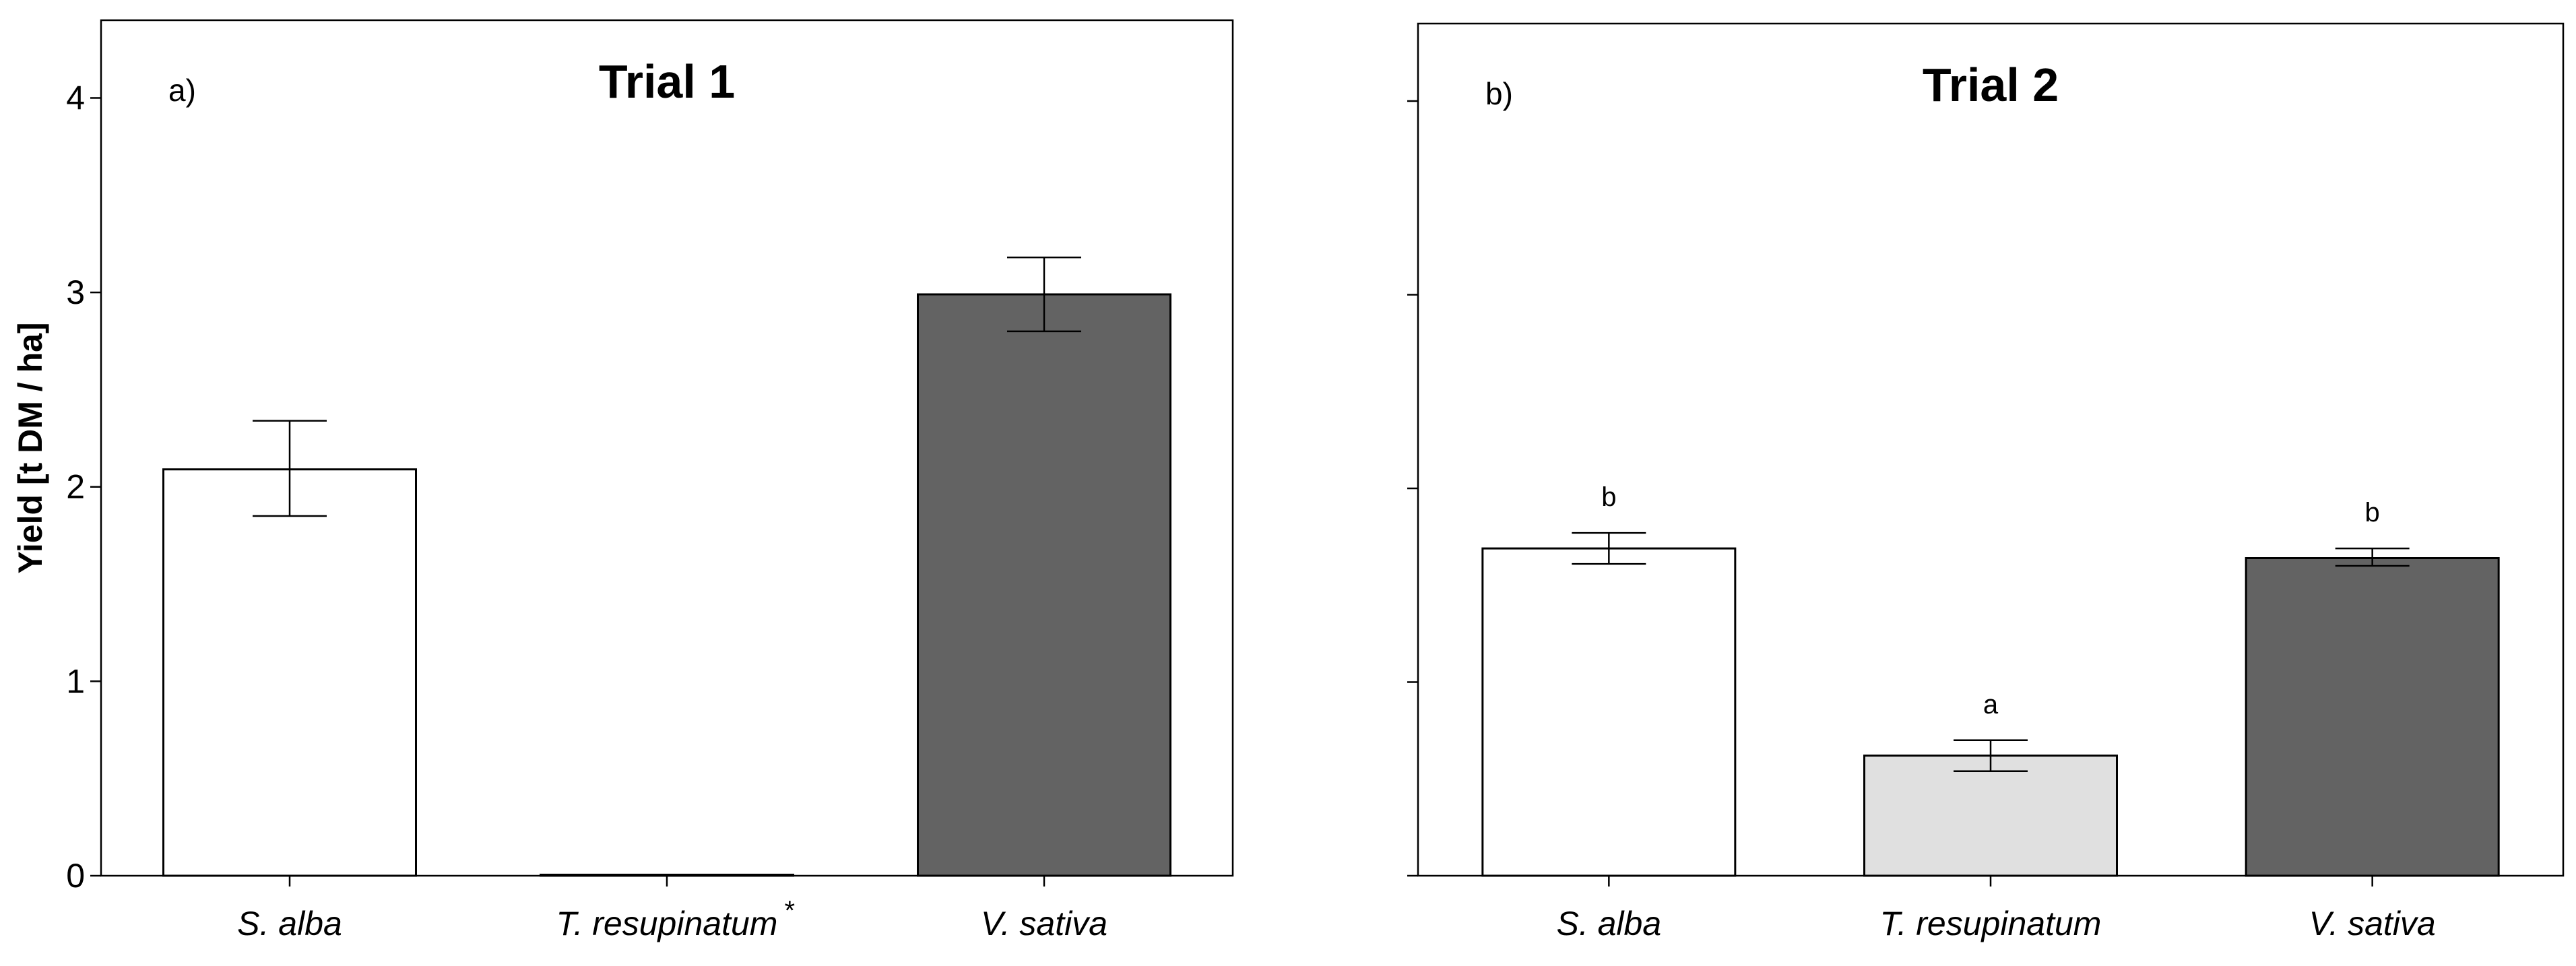 The height and width of the screenshot is (966, 2576). Describe the element at coordinates (667, 81) in the screenshot. I see `panel-title: Trial 1` at that location.